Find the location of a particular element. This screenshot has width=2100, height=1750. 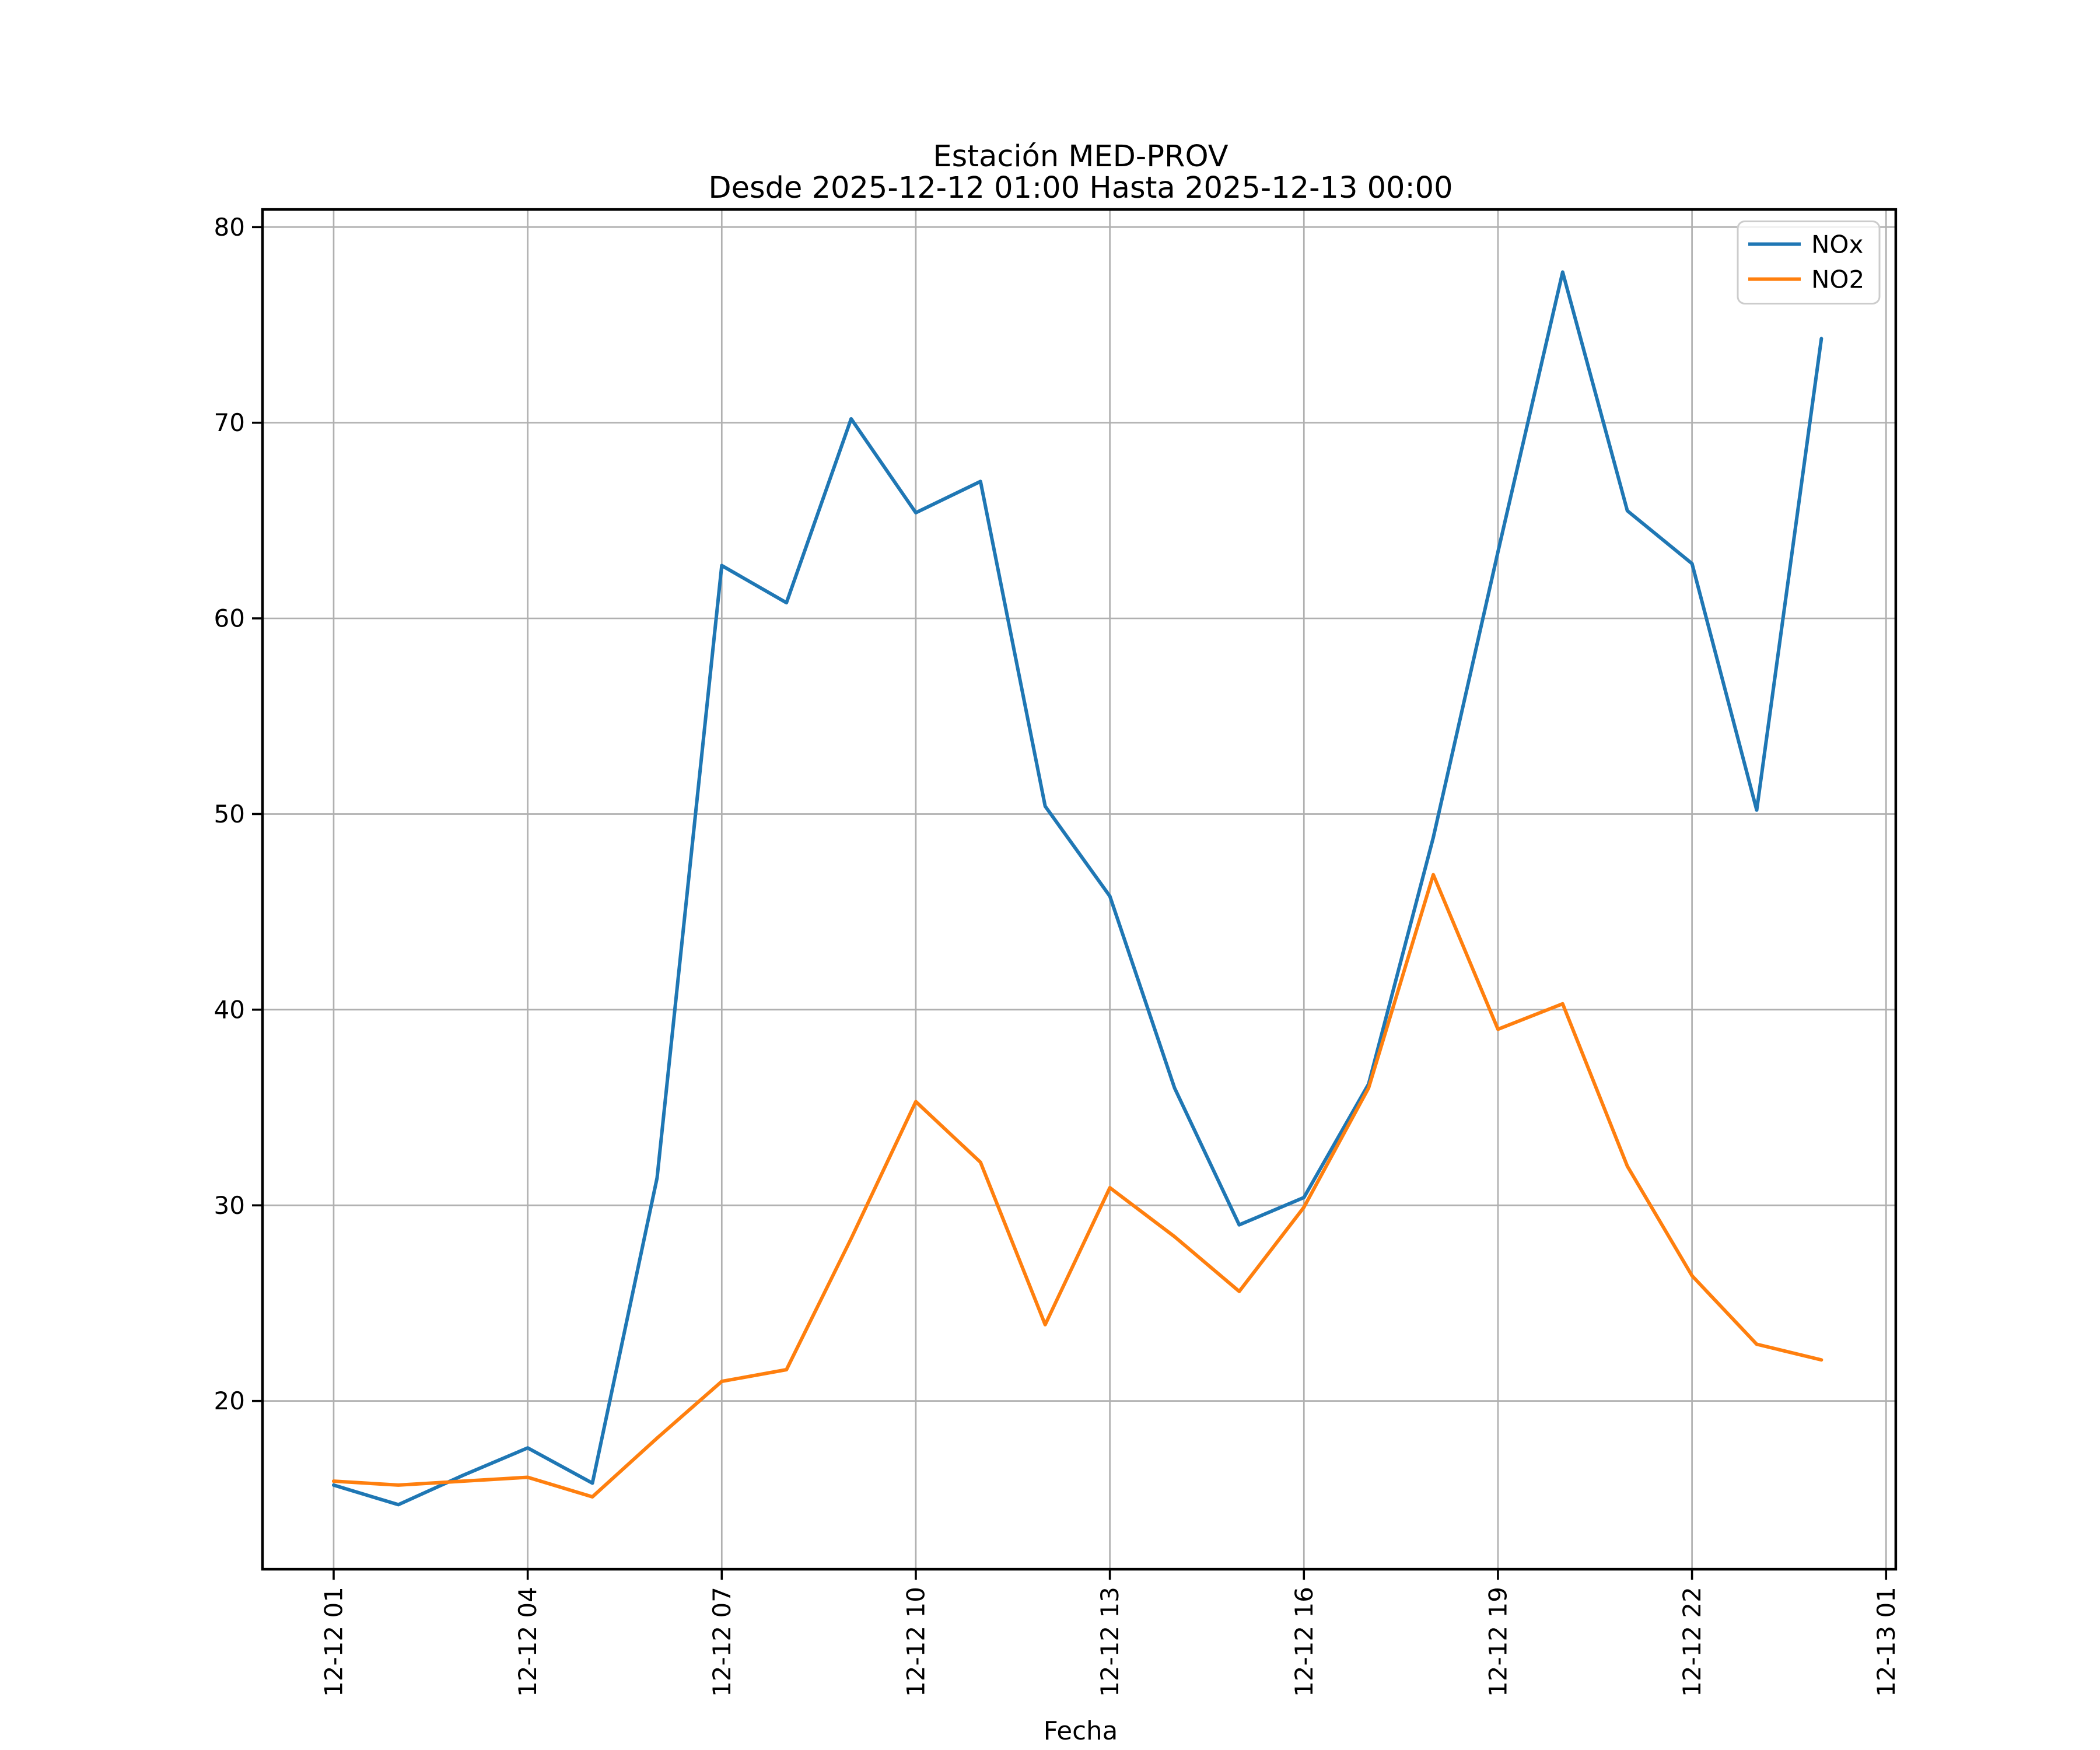

legend-box is located at coordinates (1809, 262).